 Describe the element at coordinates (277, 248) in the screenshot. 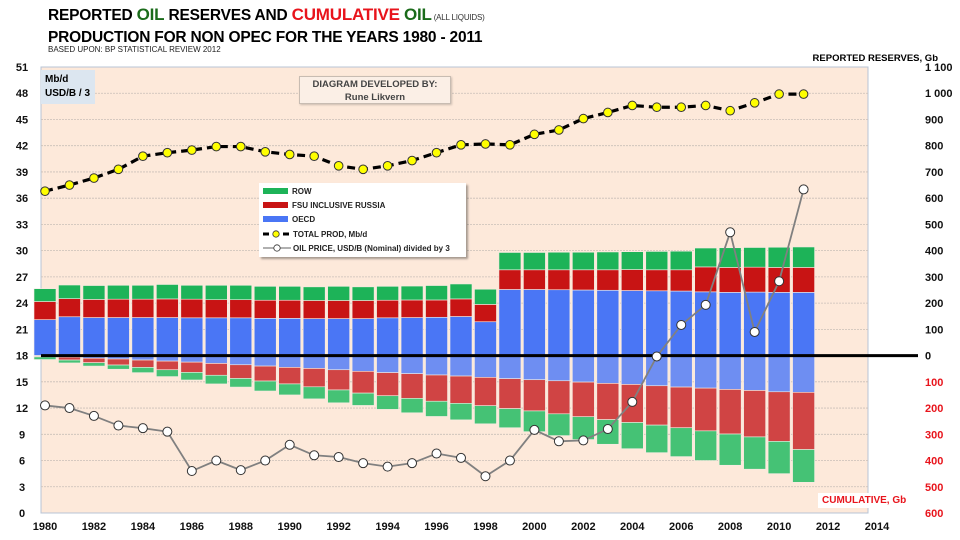

I see `legend-line-circle-marker-icon` at that location.